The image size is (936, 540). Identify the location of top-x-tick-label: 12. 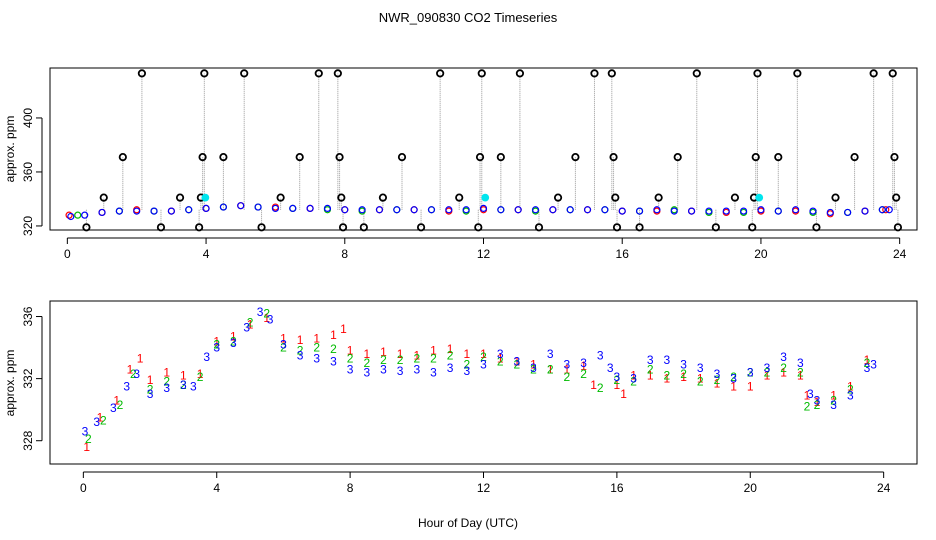
(484, 254).